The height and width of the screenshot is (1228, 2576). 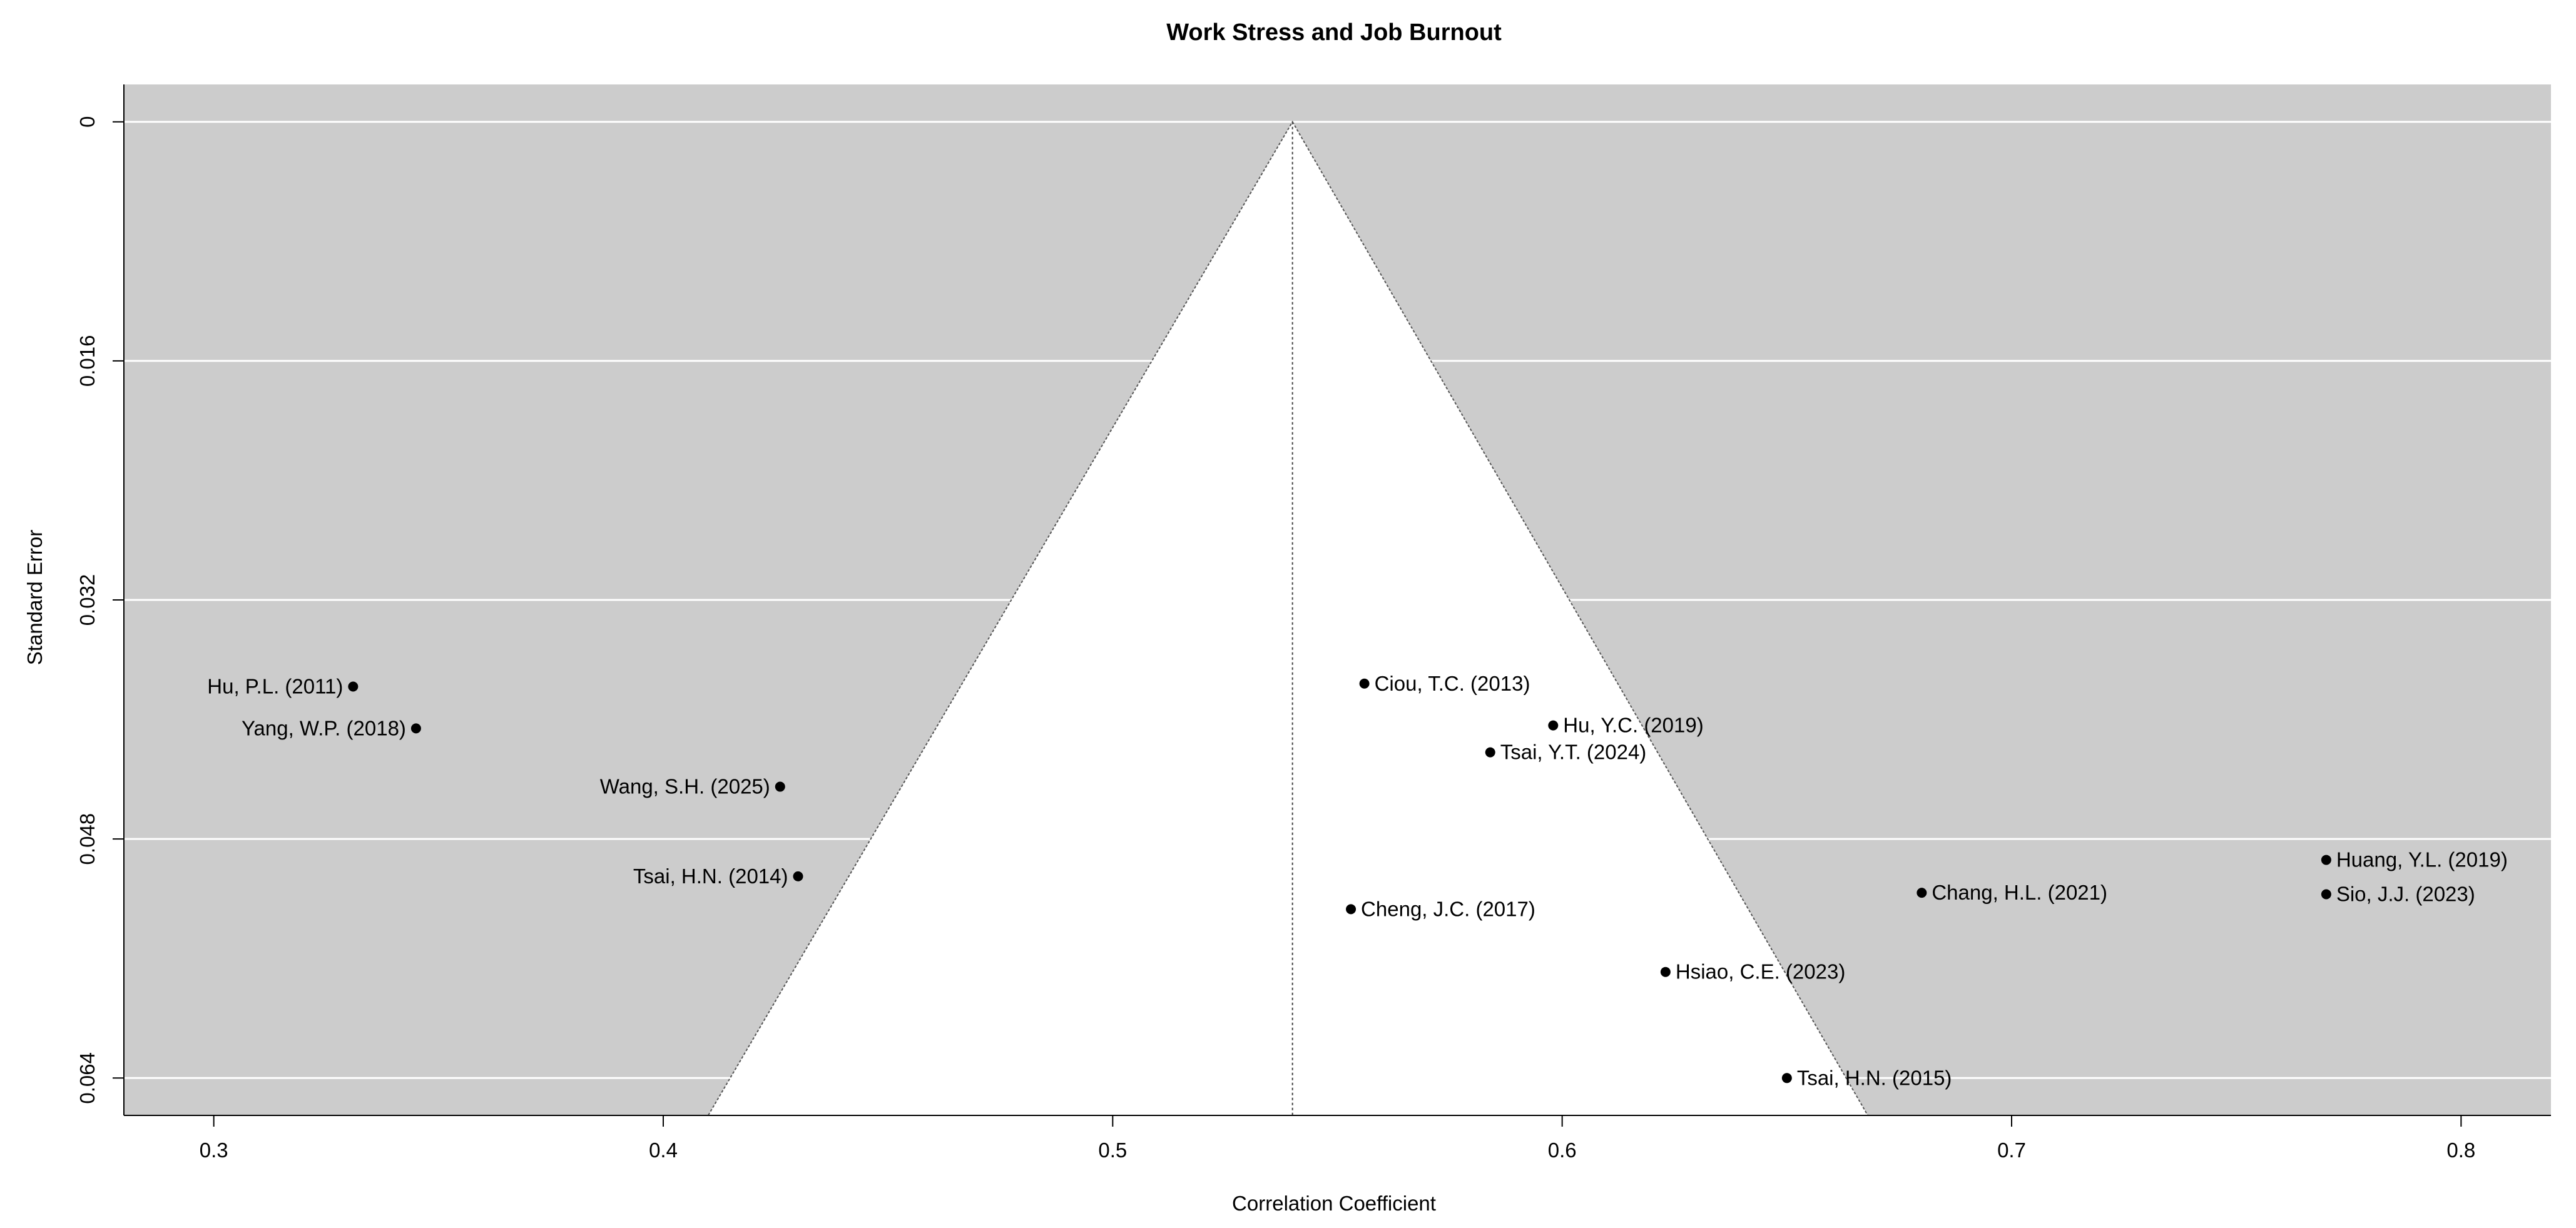 What do you see at coordinates (1574, 752) in the screenshot?
I see `data-point-label: Tsai, Y.T. (2024)` at bounding box center [1574, 752].